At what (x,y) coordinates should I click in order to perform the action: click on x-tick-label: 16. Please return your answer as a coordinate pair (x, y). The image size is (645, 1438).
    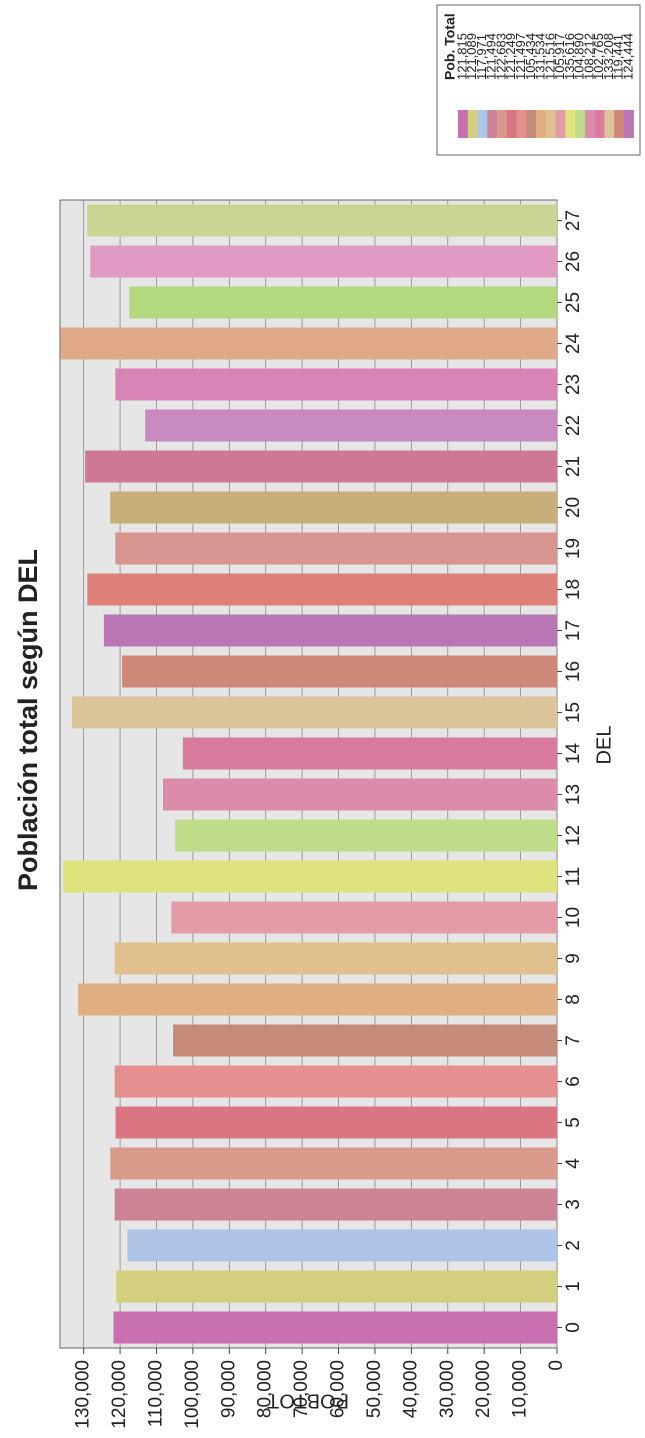
    Looking at the image, I should click on (573, 671).